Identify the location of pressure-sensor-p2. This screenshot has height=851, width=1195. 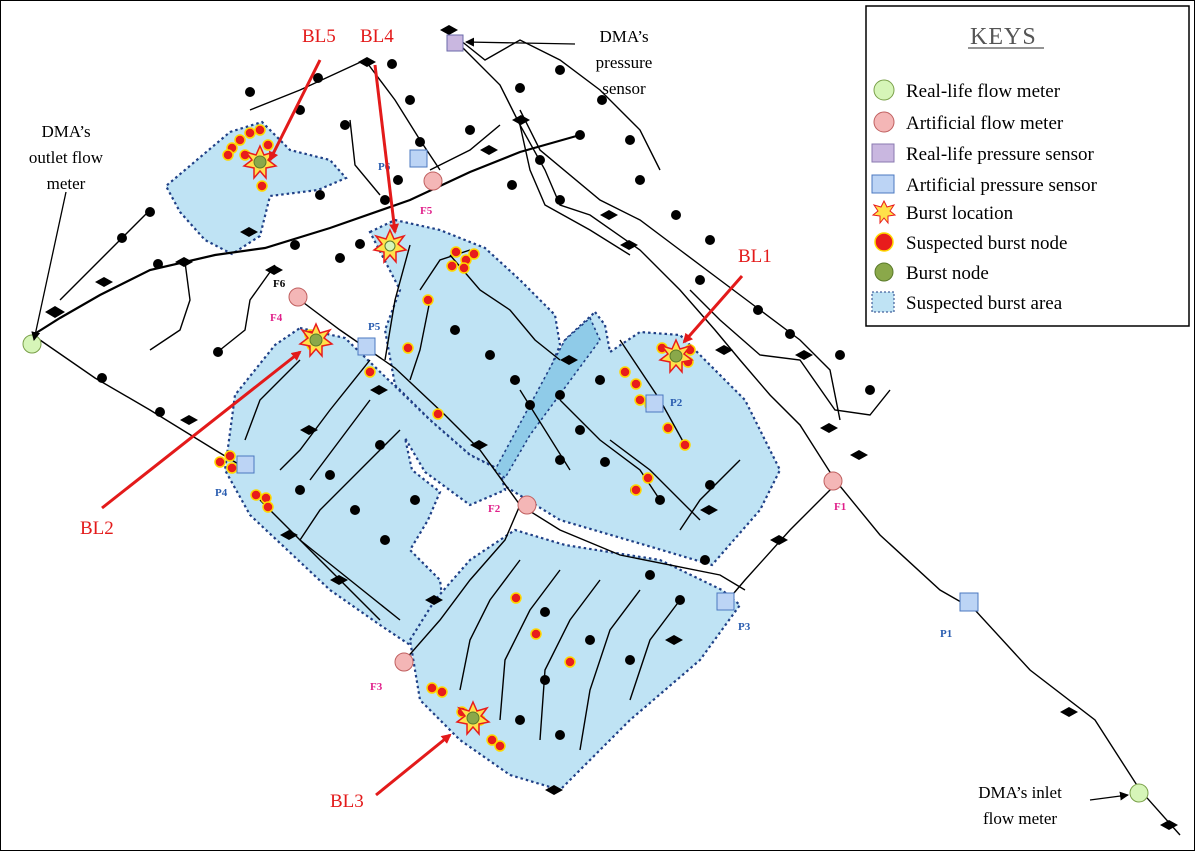
(654, 403).